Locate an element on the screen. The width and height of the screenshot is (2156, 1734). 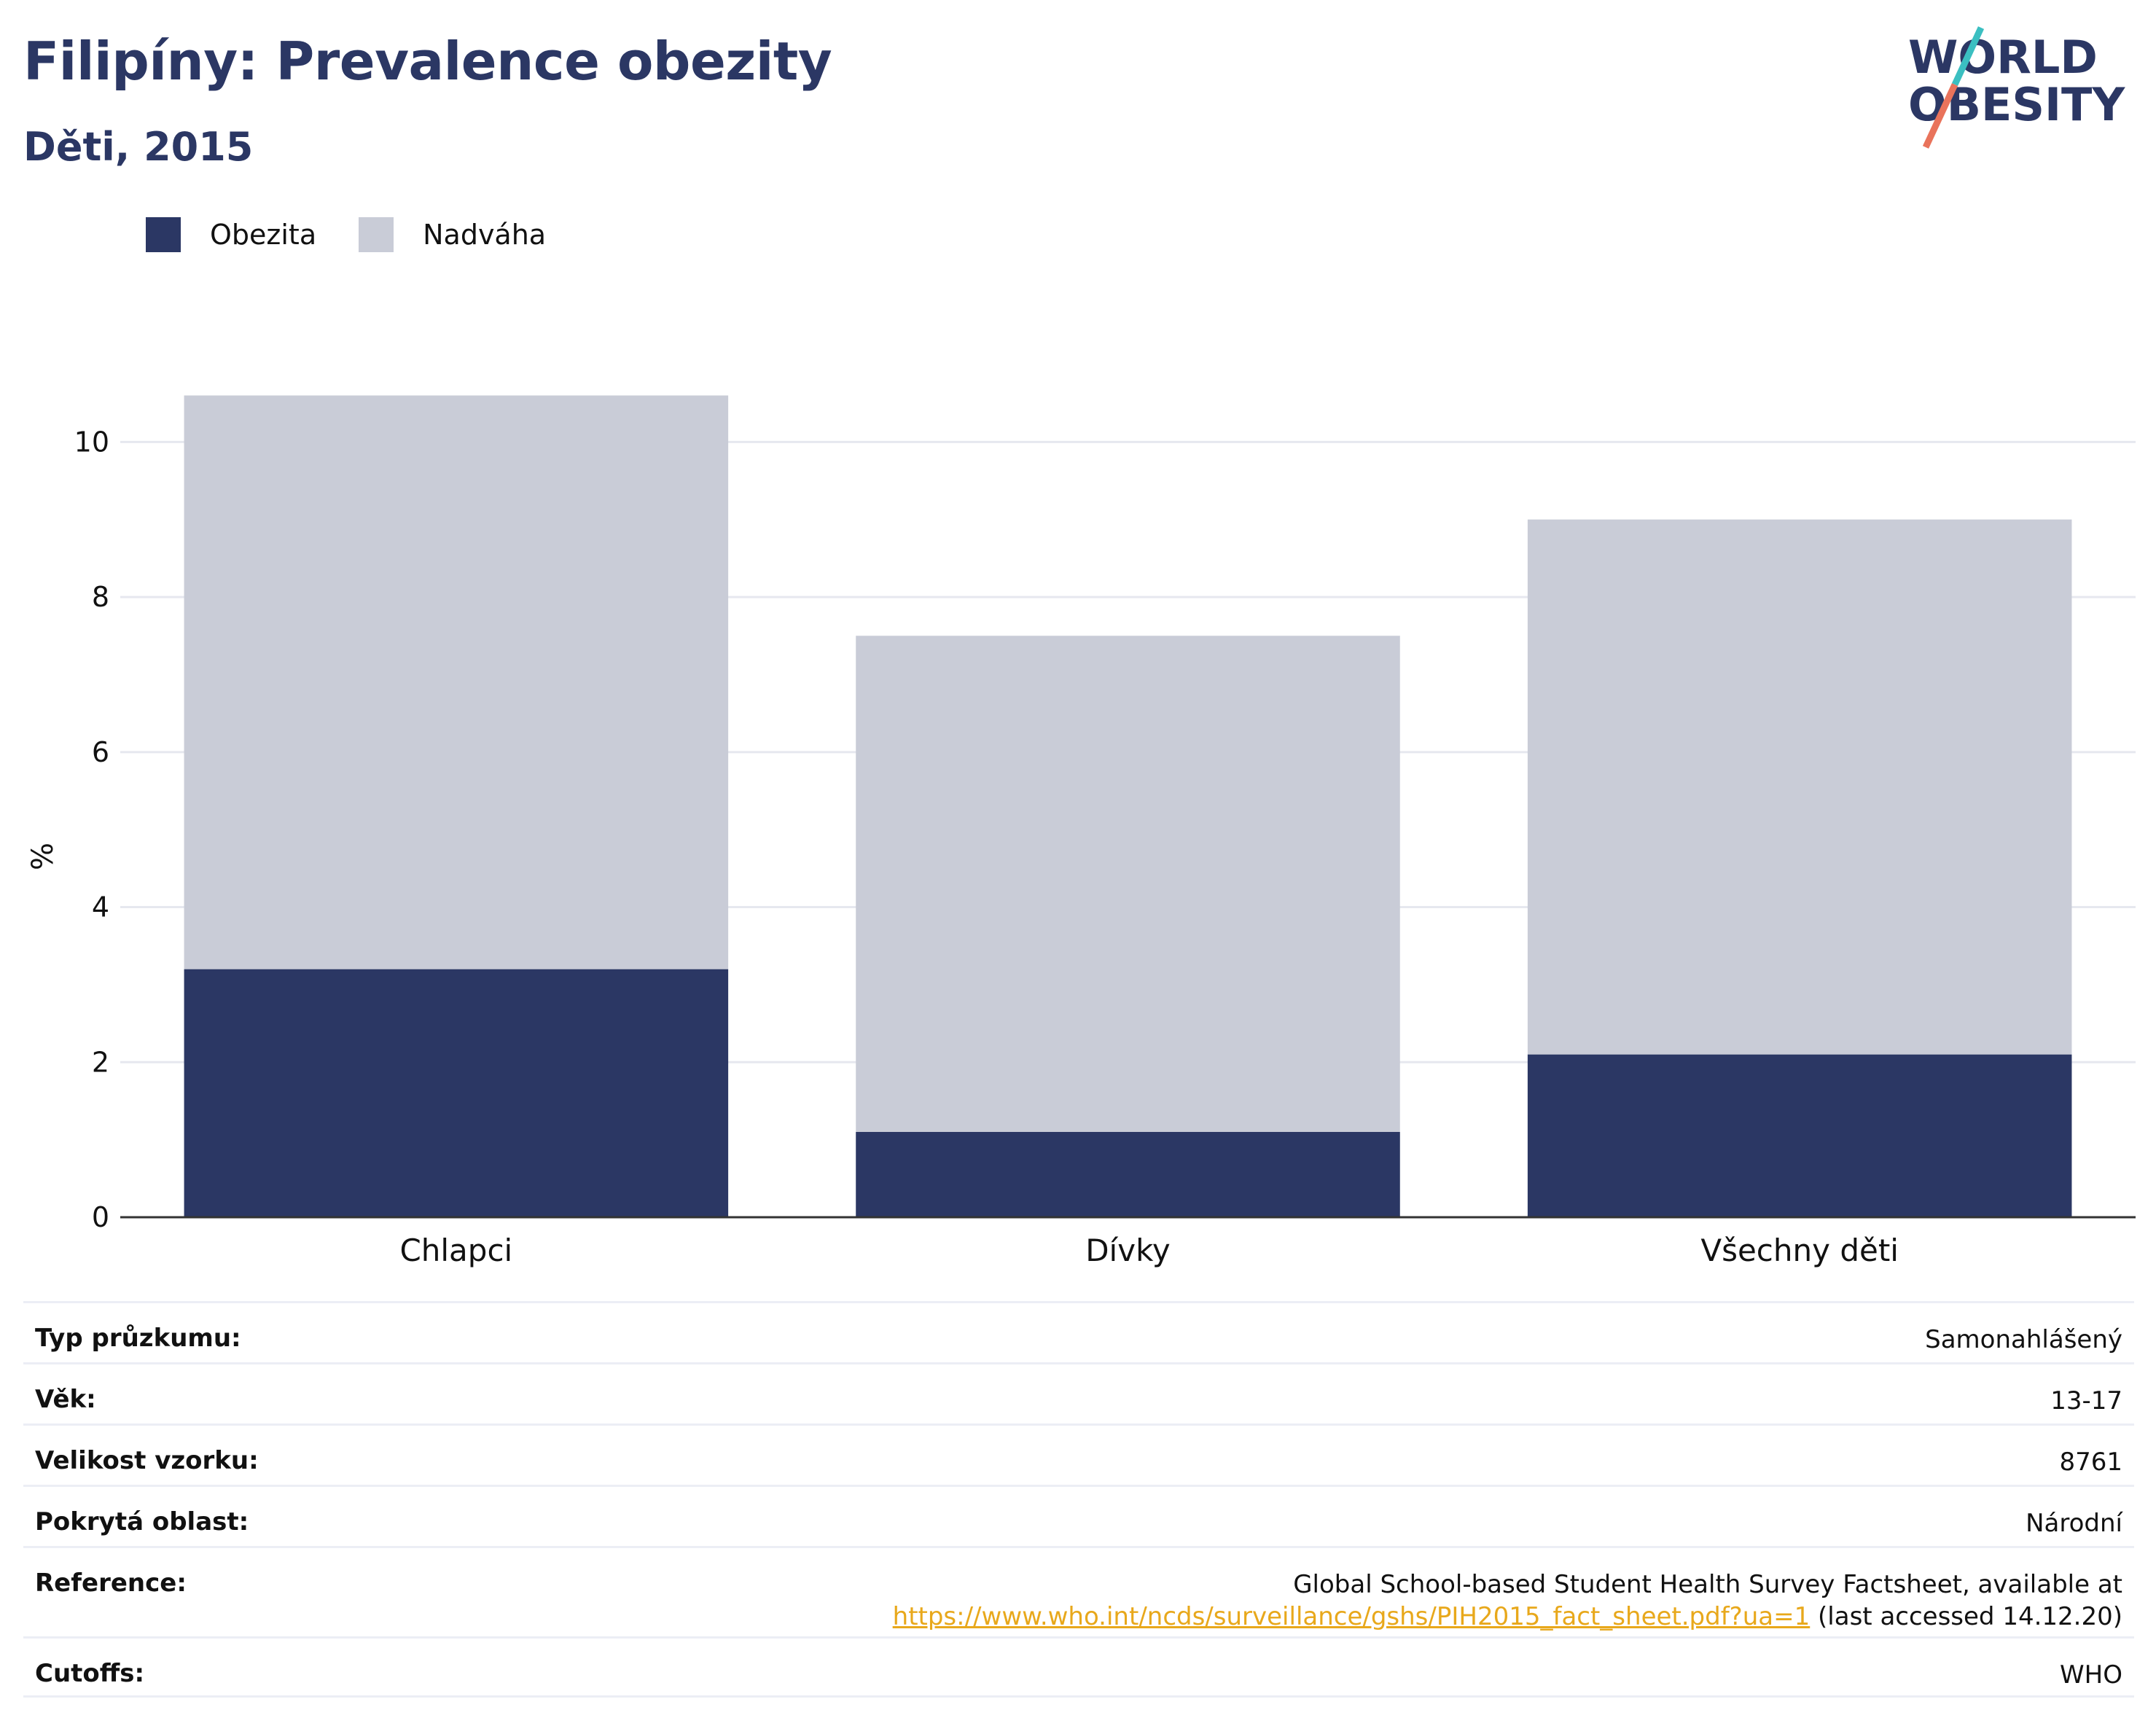
legend-item-nadvaha: Nadváha is located at coordinates (452, 234).